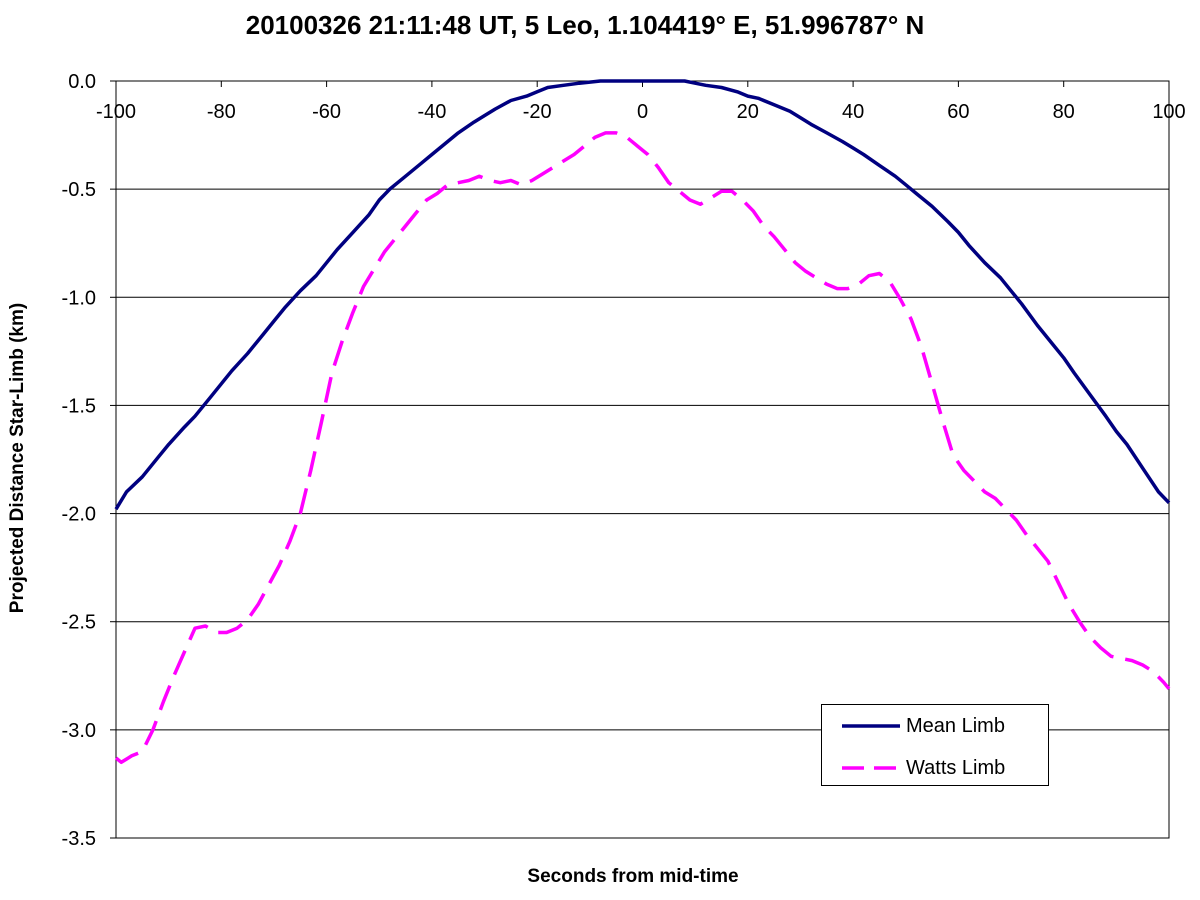 The width and height of the screenshot is (1200, 900). Describe the element at coordinates (79, 731) in the screenshot. I see `y-tick-label: -3.0` at that location.